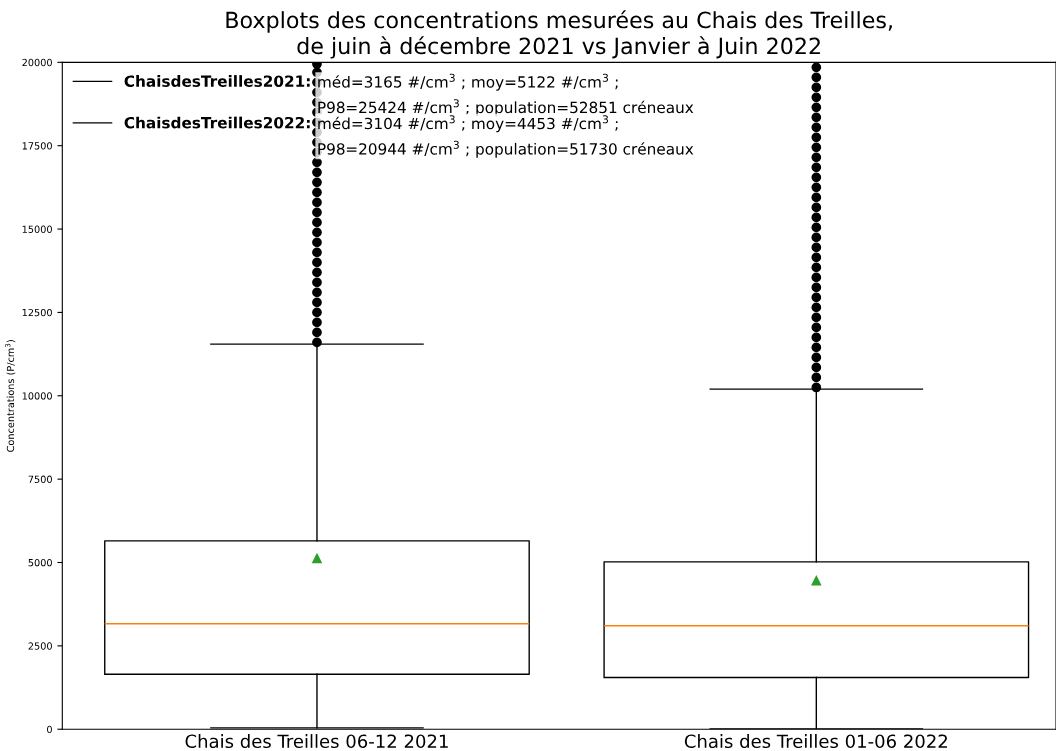 This screenshot has width=1056, height=751. What do you see at coordinates (49, 729) in the screenshot?
I see `y-tick-label: 0` at bounding box center [49, 729].